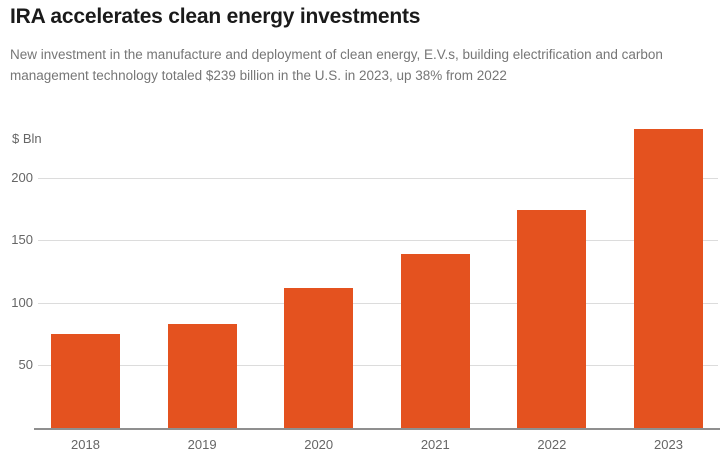 The width and height of the screenshot is (727, 462). I want to click on y-tick-label-150: 150, so click(22, 240).